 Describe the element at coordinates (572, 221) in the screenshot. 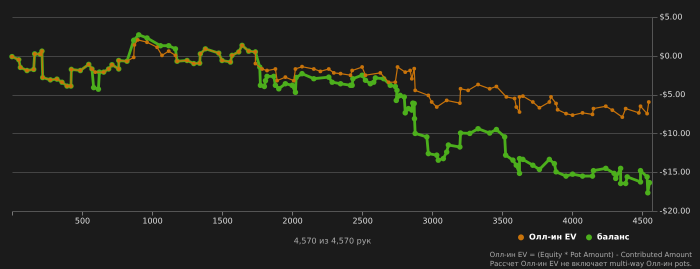

I see `x-tick-label: 4000` at that location.